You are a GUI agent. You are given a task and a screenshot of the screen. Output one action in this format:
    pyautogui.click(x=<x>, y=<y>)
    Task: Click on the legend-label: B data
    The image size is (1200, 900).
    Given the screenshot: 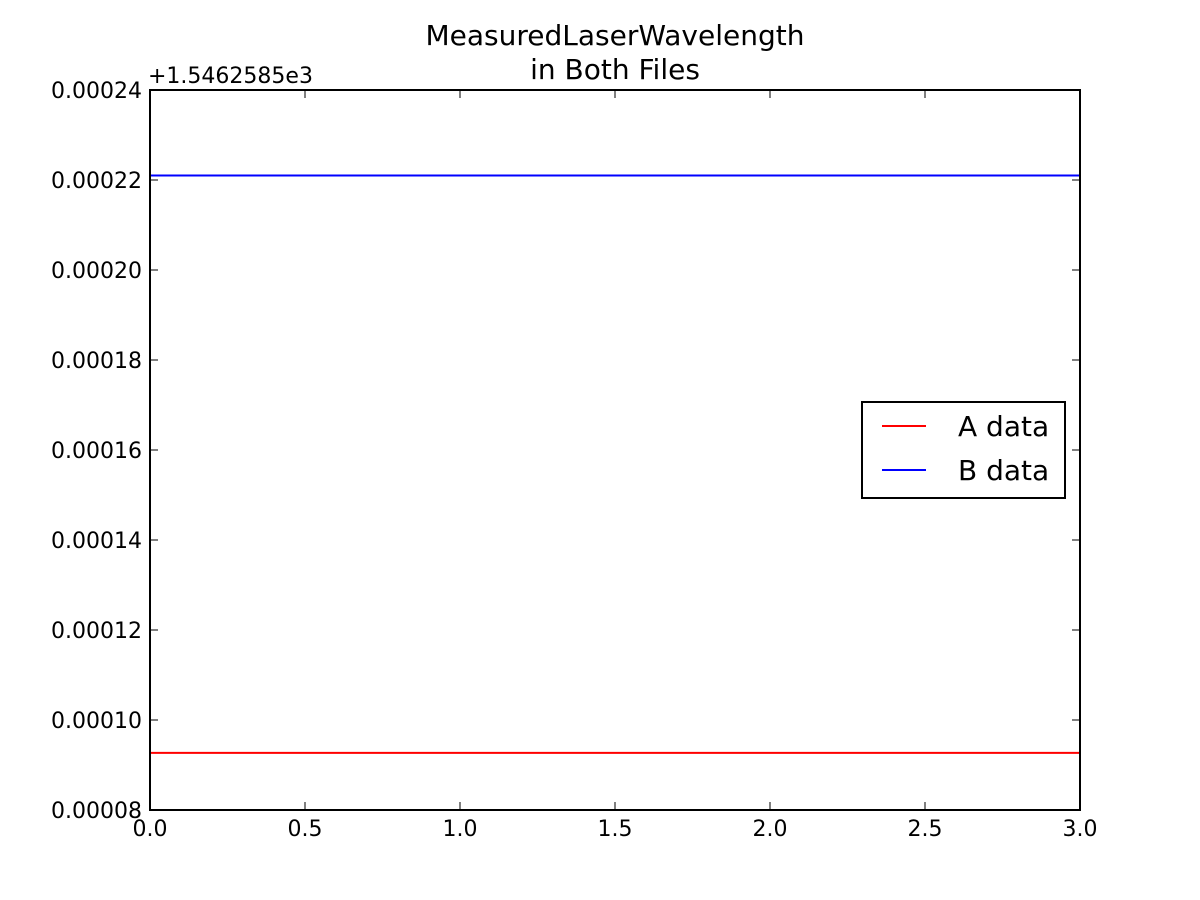 What is the action you would take?
    pyautogui.click(x=1003, y=470)
    